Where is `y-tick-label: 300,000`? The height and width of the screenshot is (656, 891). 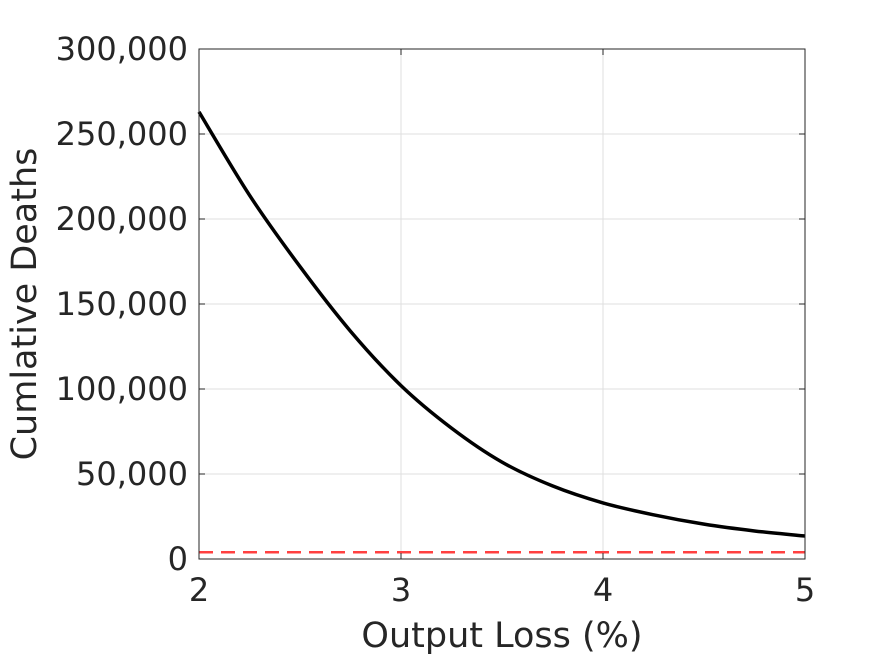 y-tick-label: 300,000 is located at coordinates (122, 49).